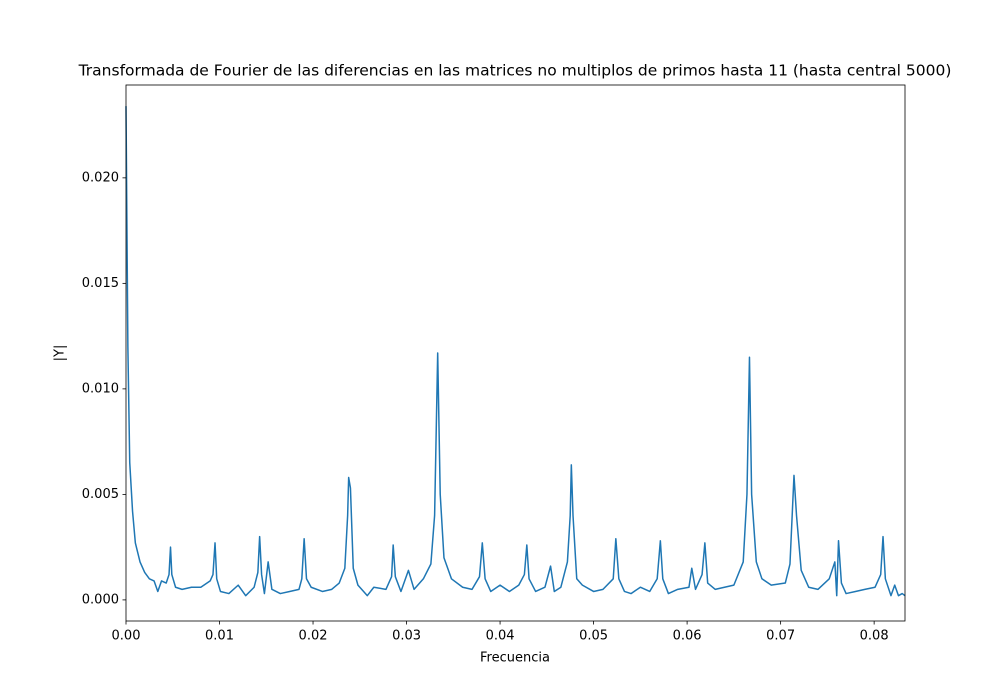 The height and width of the screenshot is (700, 1005). What do you see at coordinates (100, 599) in the screenshot?
I see `y-tick-label: 0.000` at bounding box center [100, 599].